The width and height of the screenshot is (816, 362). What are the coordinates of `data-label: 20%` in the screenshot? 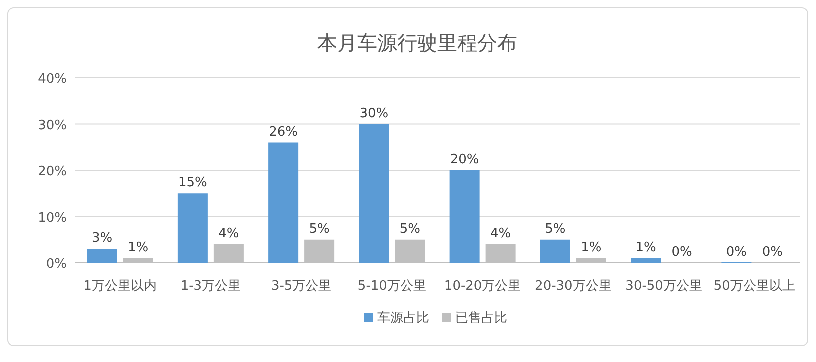 It's located at (465, 160).